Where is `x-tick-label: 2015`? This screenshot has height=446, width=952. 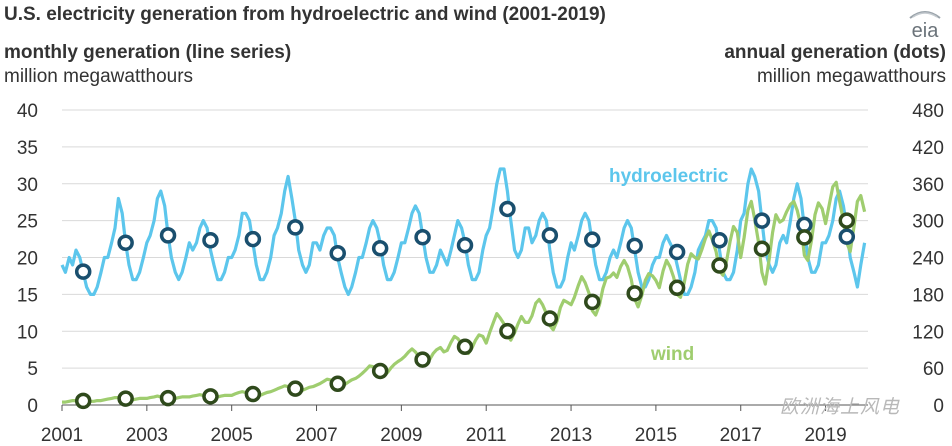 x-tick-label: 2015 is located at coordinates (656, 435).